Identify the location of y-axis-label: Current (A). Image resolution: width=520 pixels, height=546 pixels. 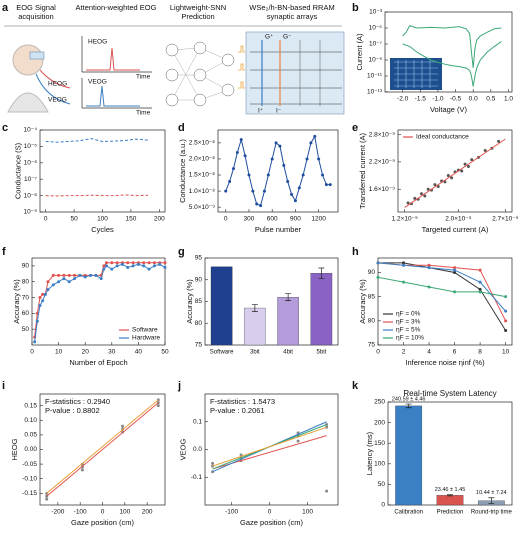
(359, 52).